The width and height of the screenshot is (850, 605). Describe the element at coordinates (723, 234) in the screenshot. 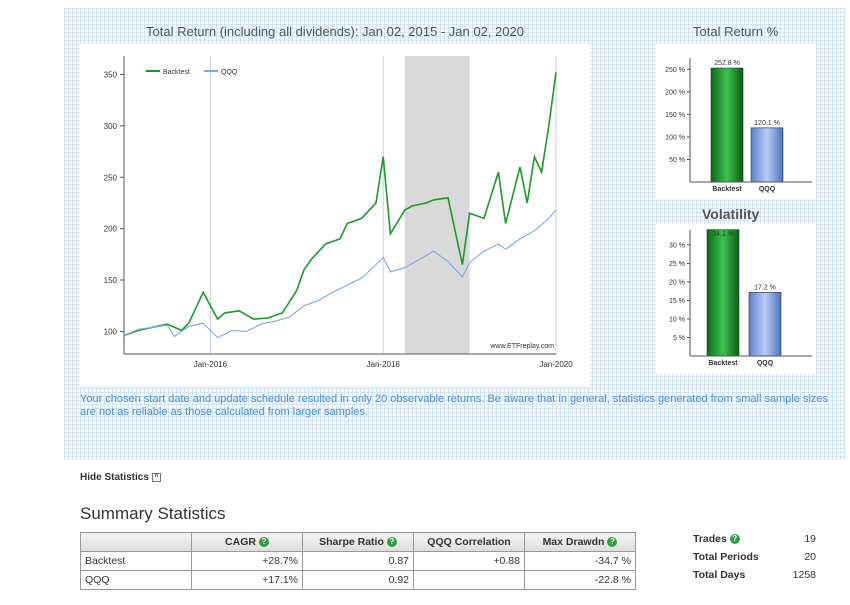

I see `bar-value-label: 34.1 %` at that location.